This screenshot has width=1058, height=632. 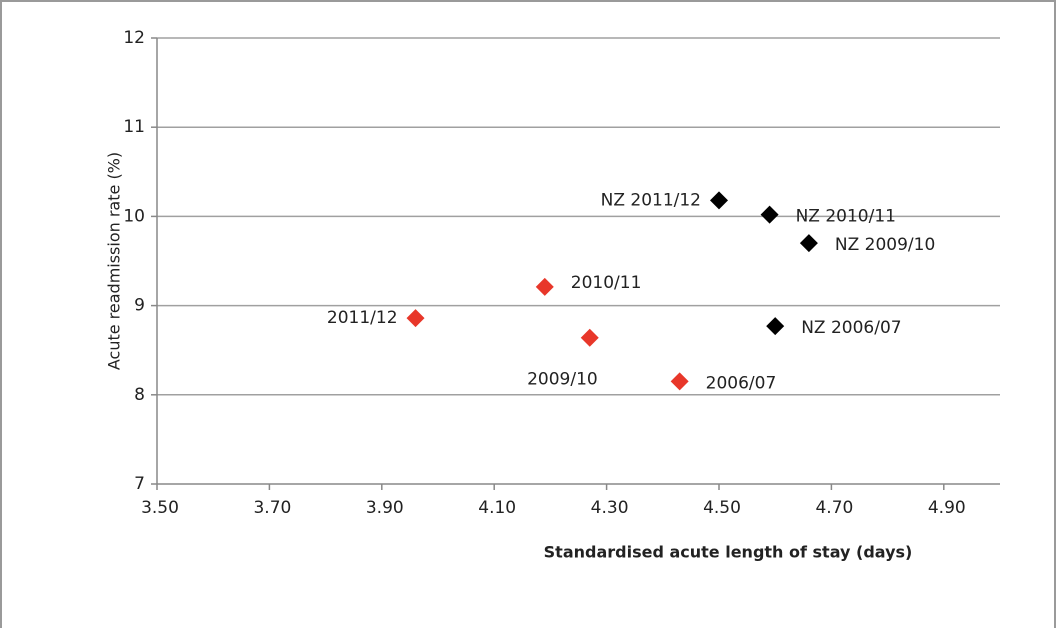 What do you see at coordinates (610, 508) in the screenshot?
I see `x-tick-label: 4.30` at bounding box center [610, 508].